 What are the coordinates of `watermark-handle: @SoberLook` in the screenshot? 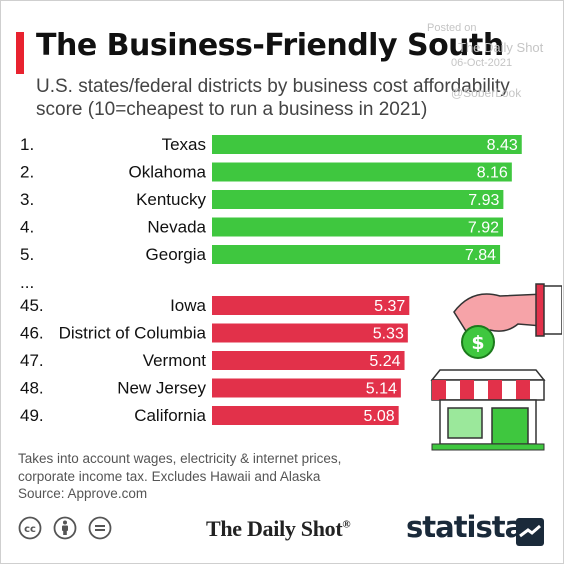 It's located at (486, 93).